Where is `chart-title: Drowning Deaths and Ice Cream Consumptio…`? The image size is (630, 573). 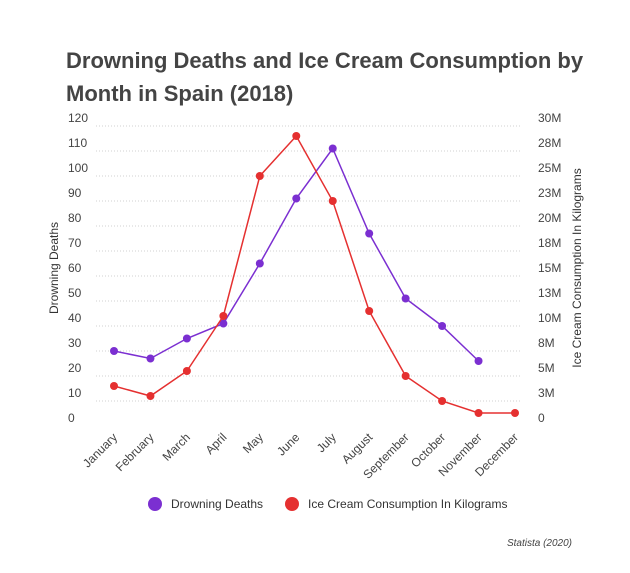
chart-title: Drowning Deaths and Ice Cream Consumptio… is located at coordinates (325, 77).